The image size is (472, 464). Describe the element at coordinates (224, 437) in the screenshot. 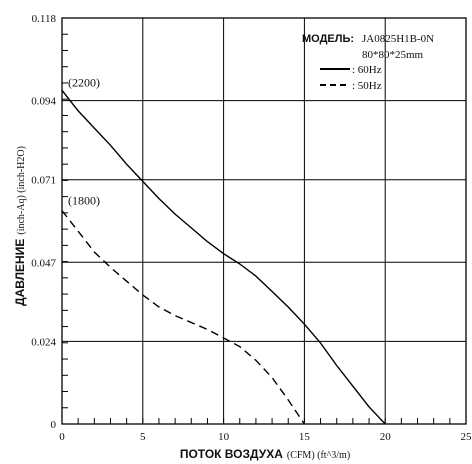

I see `x-tick-label-2: 10` at that location.